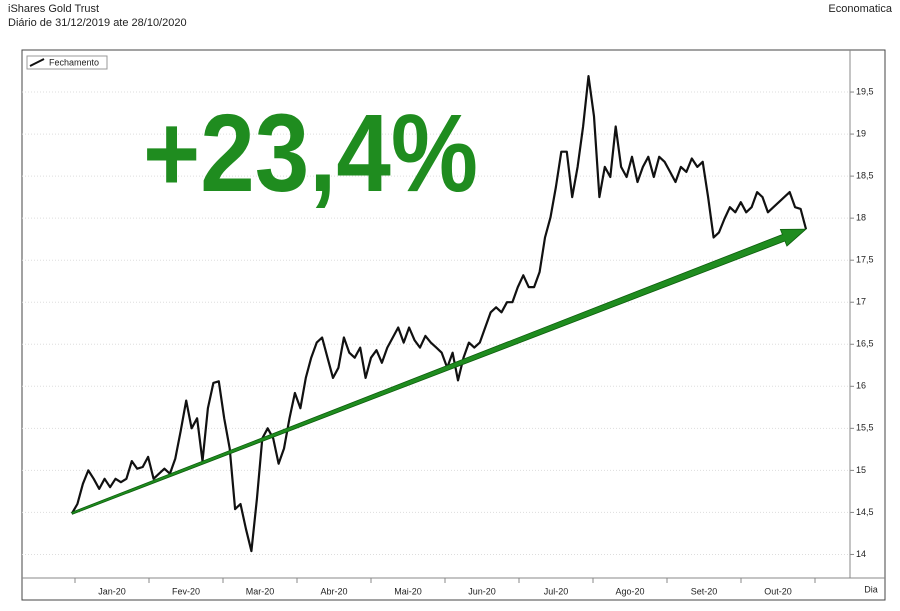  Describe the element at coordinates (333, 591) in the screenshot. I see `x-tick-label: Abr-20` at that location.